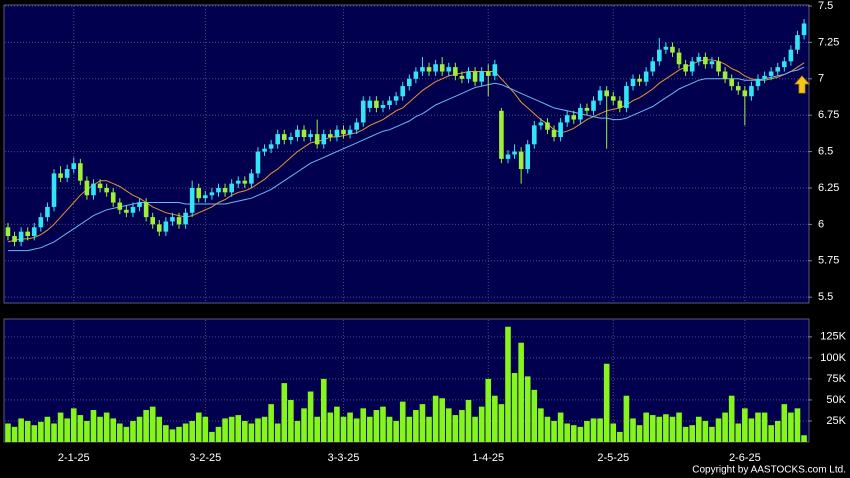 The width and height of the screenshot is (850, 478). I want to click on y-tick-label: 25K, so click(836, 421).